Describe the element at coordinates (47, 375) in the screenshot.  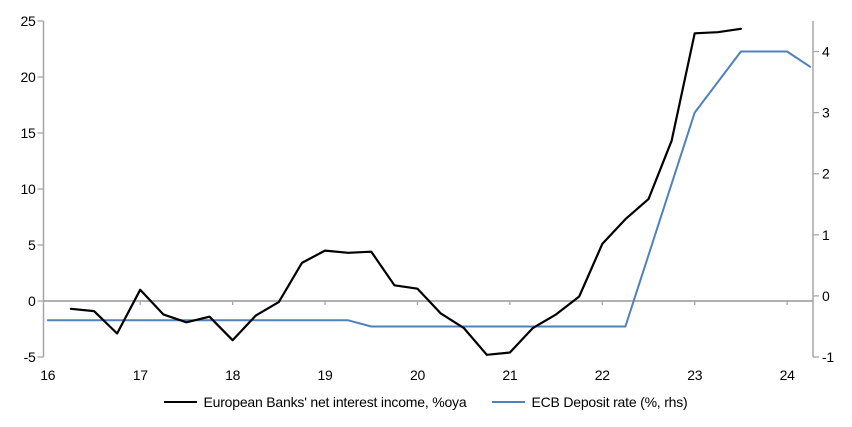
I see `x-axis-tick-label: 16` at that location.